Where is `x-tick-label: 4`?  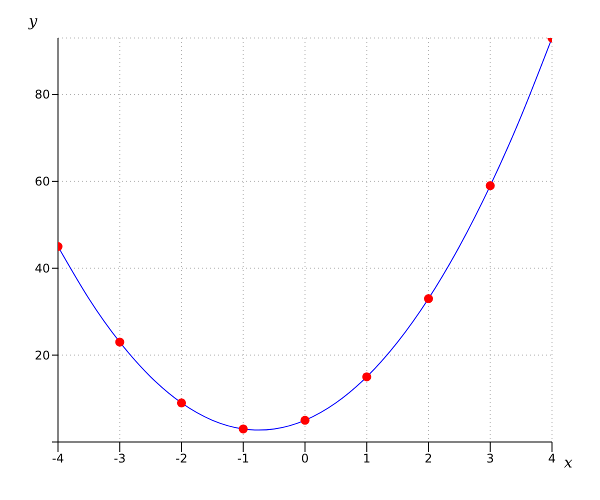 x-tick-label: 4 is located at coordinates (552, 459).